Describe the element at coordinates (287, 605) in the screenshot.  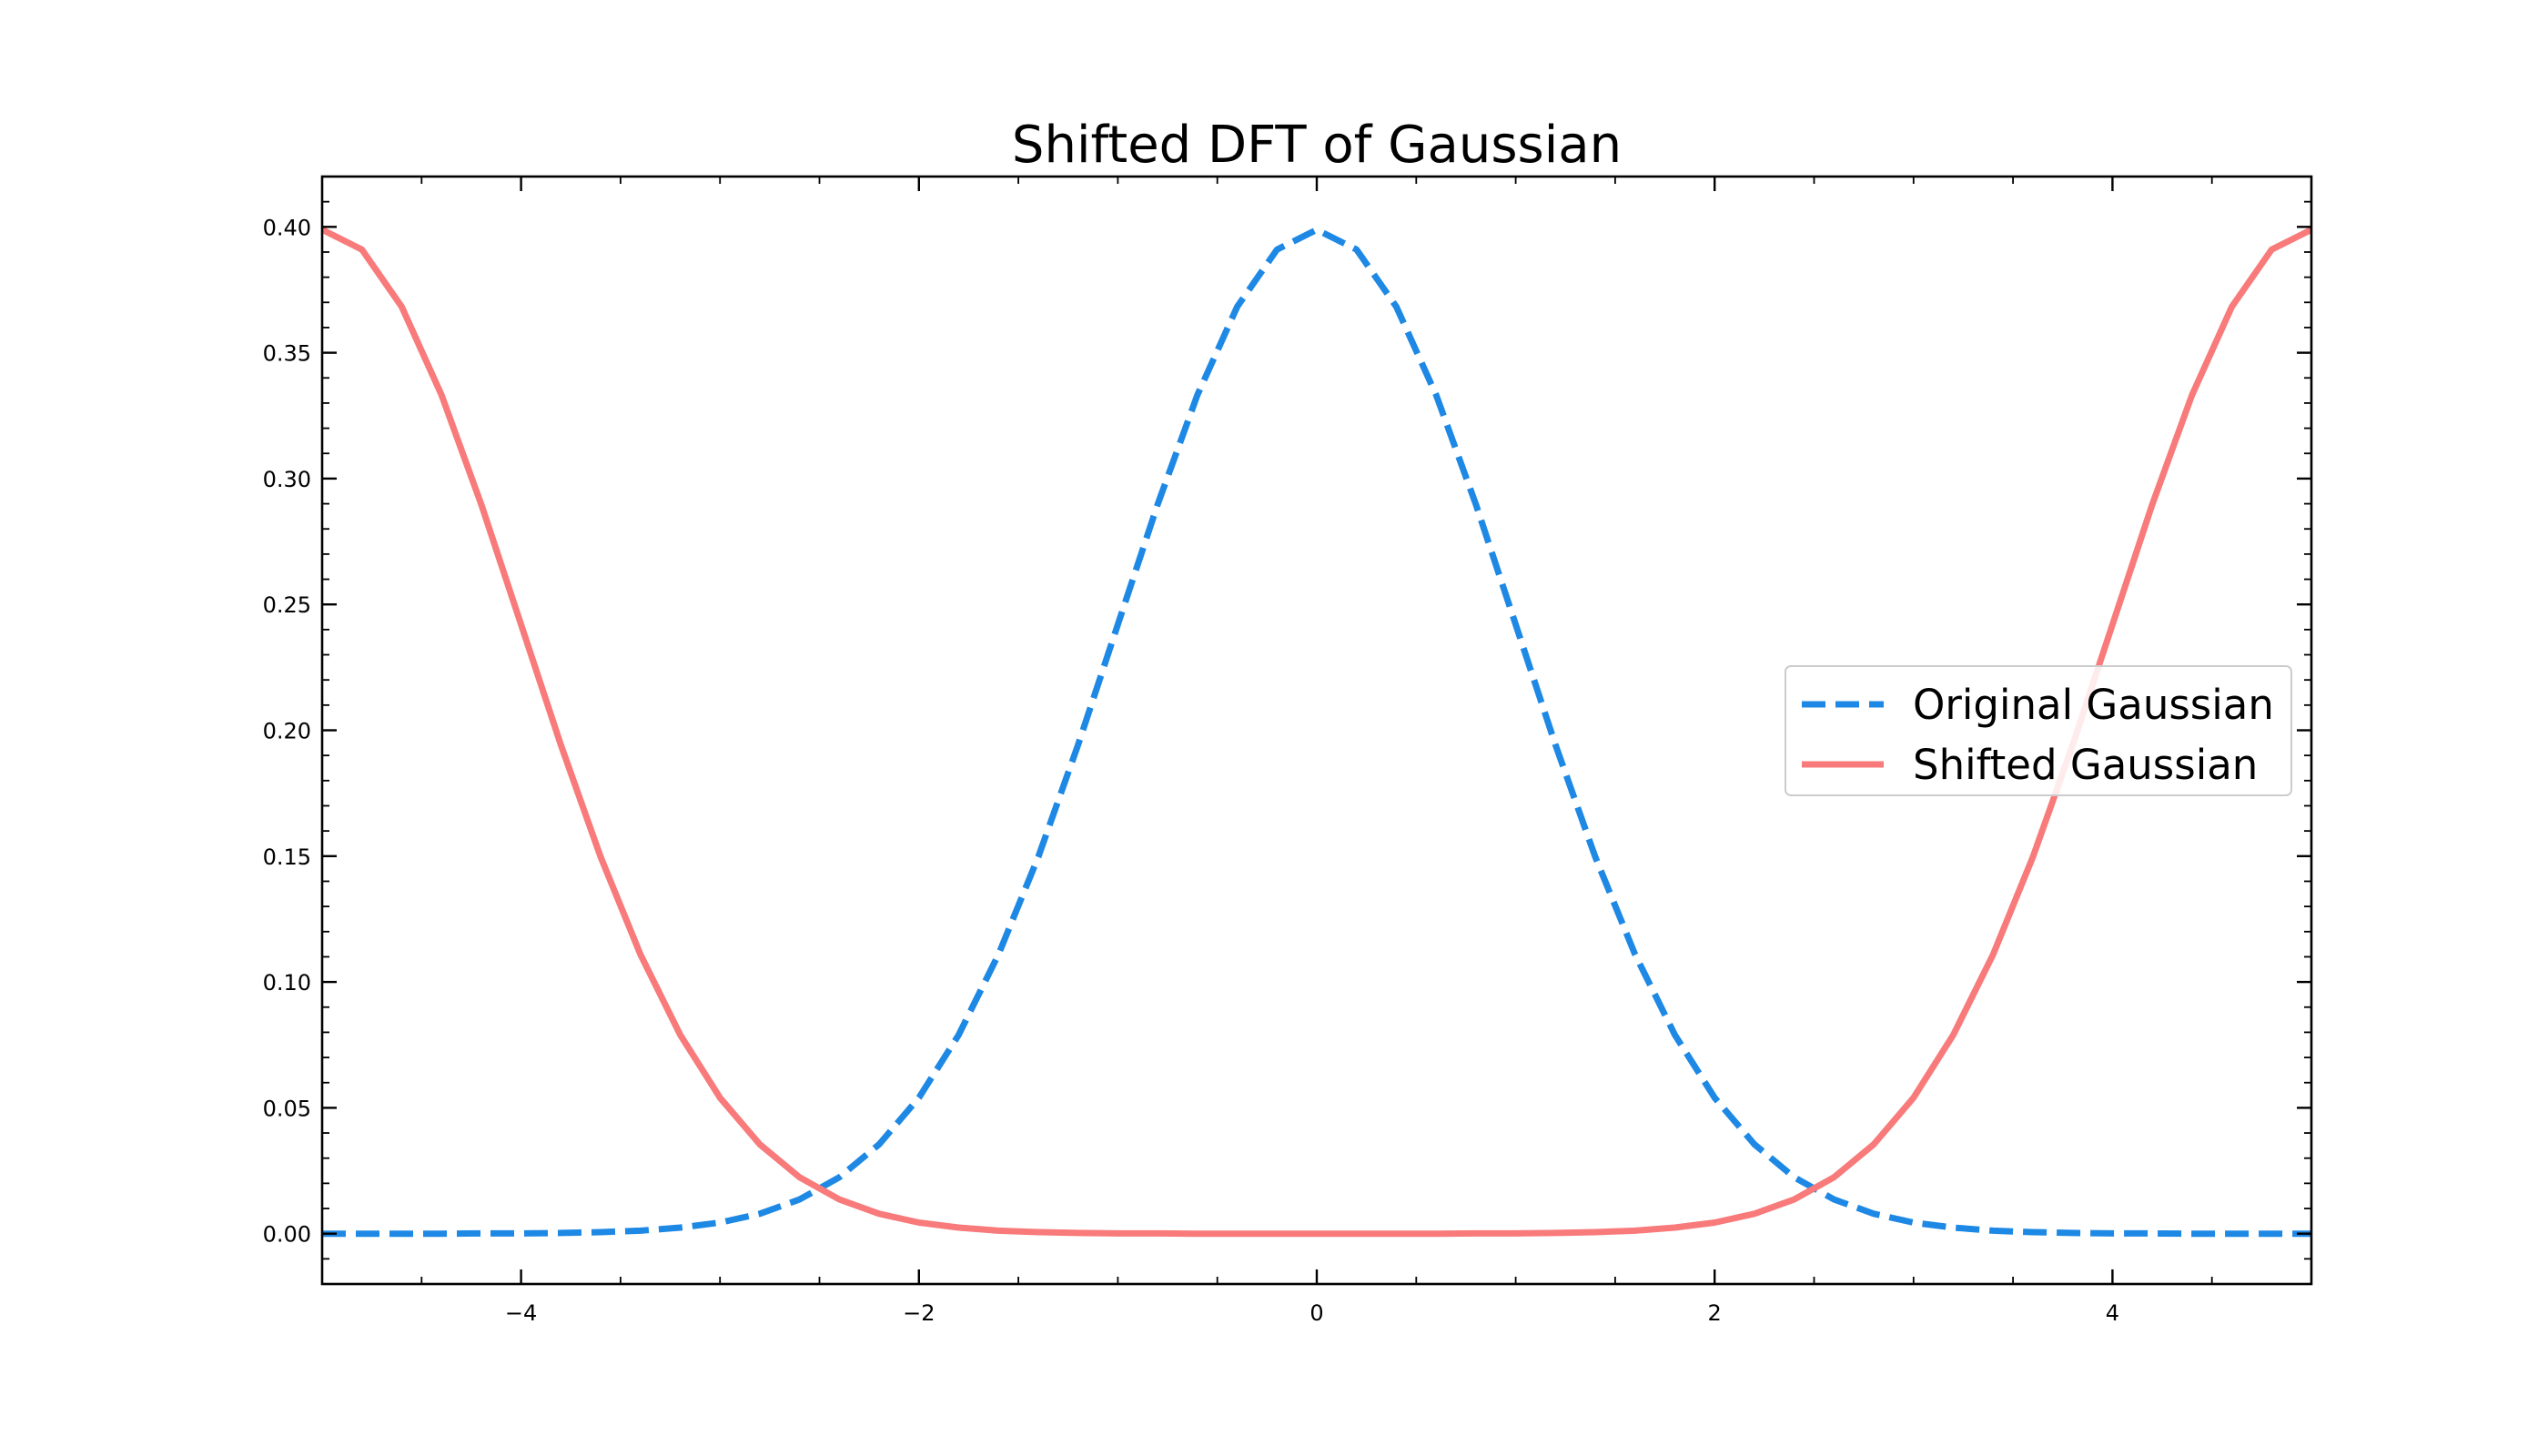
I see `y-tick-label: 0.25` at that location.